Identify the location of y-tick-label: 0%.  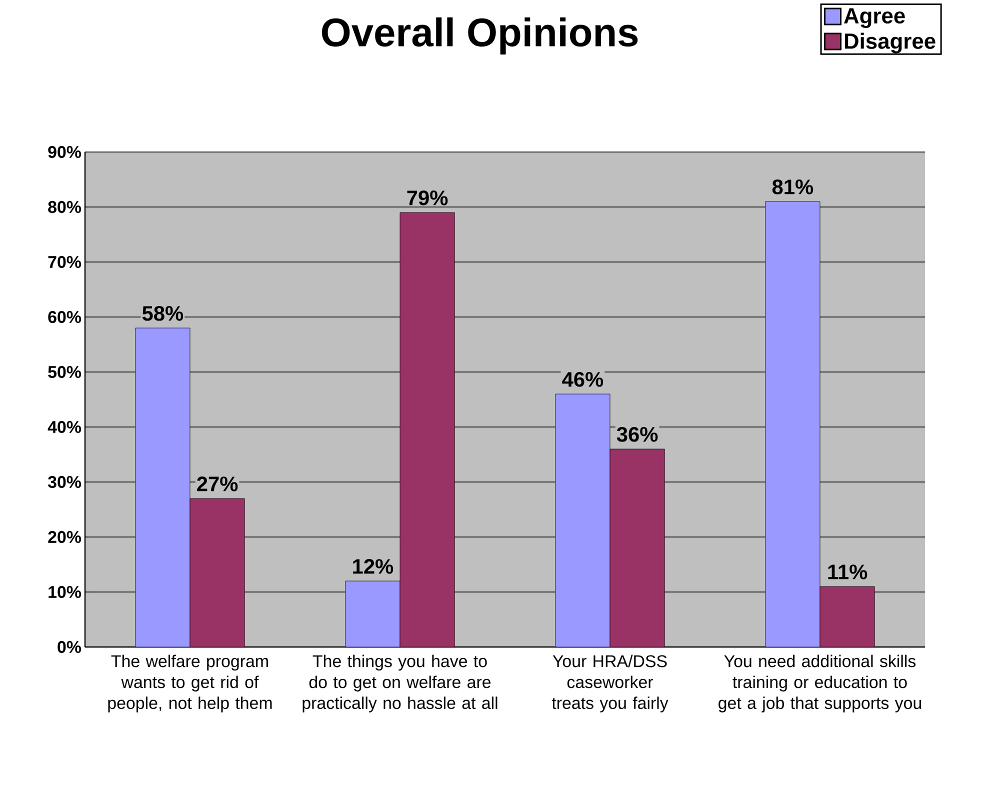
(70, 647).